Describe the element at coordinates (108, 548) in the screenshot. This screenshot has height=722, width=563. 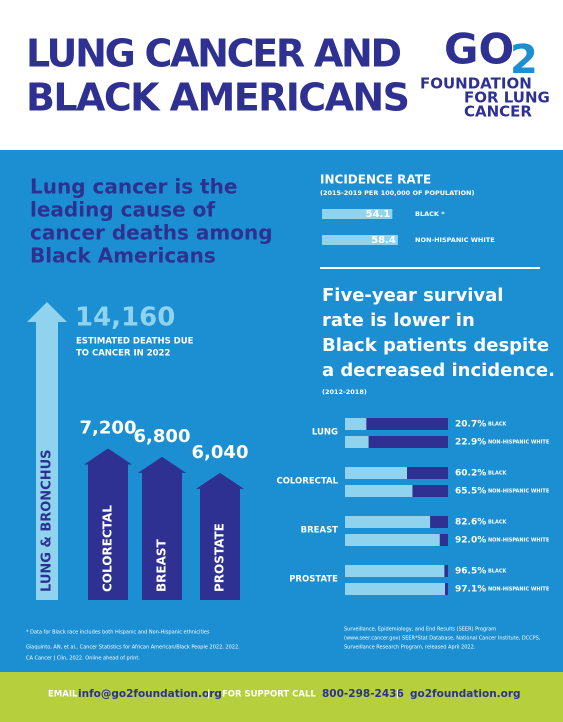
I see `arrow-label: COLORECTAL` at that location.